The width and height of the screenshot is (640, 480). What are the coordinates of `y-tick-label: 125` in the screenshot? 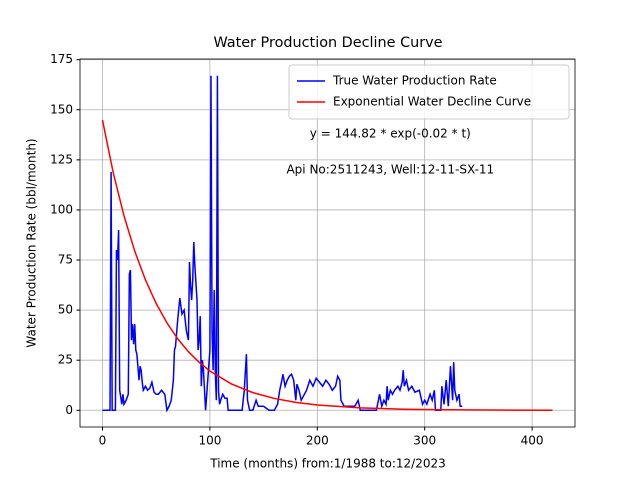 It's located at (61, 159).